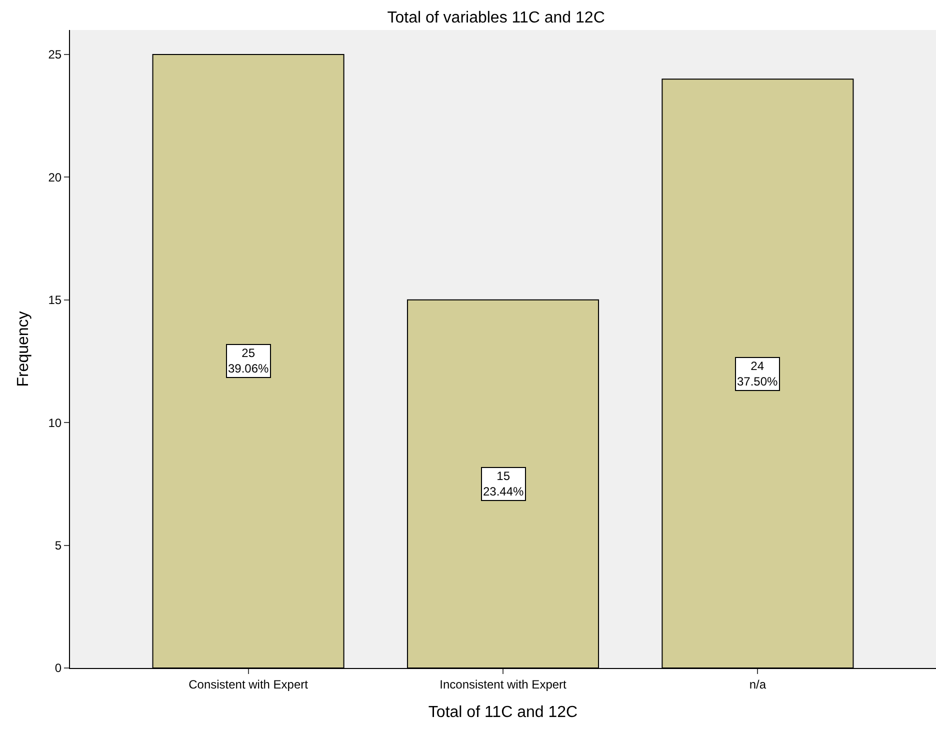  What do you see at coordinates (757, 684) in the screenshot?
I see `x-tick-label: n/a` at bounding box center [757, 684].